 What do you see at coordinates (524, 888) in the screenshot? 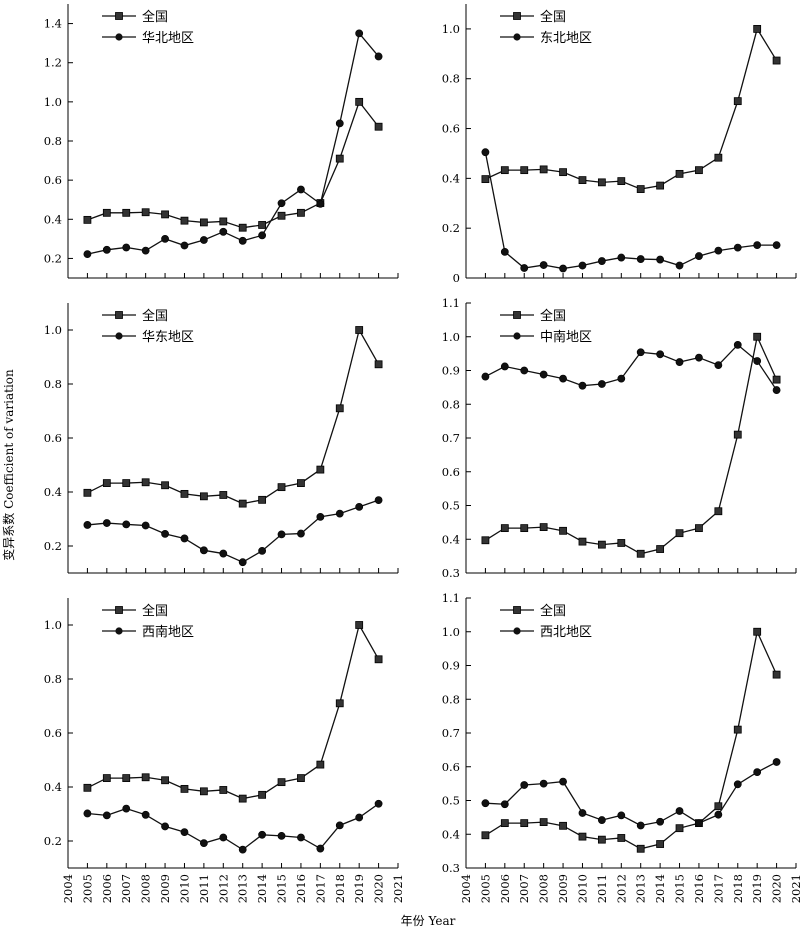
I see `x-tick-label: 2007` at bounding box center [524, 888].